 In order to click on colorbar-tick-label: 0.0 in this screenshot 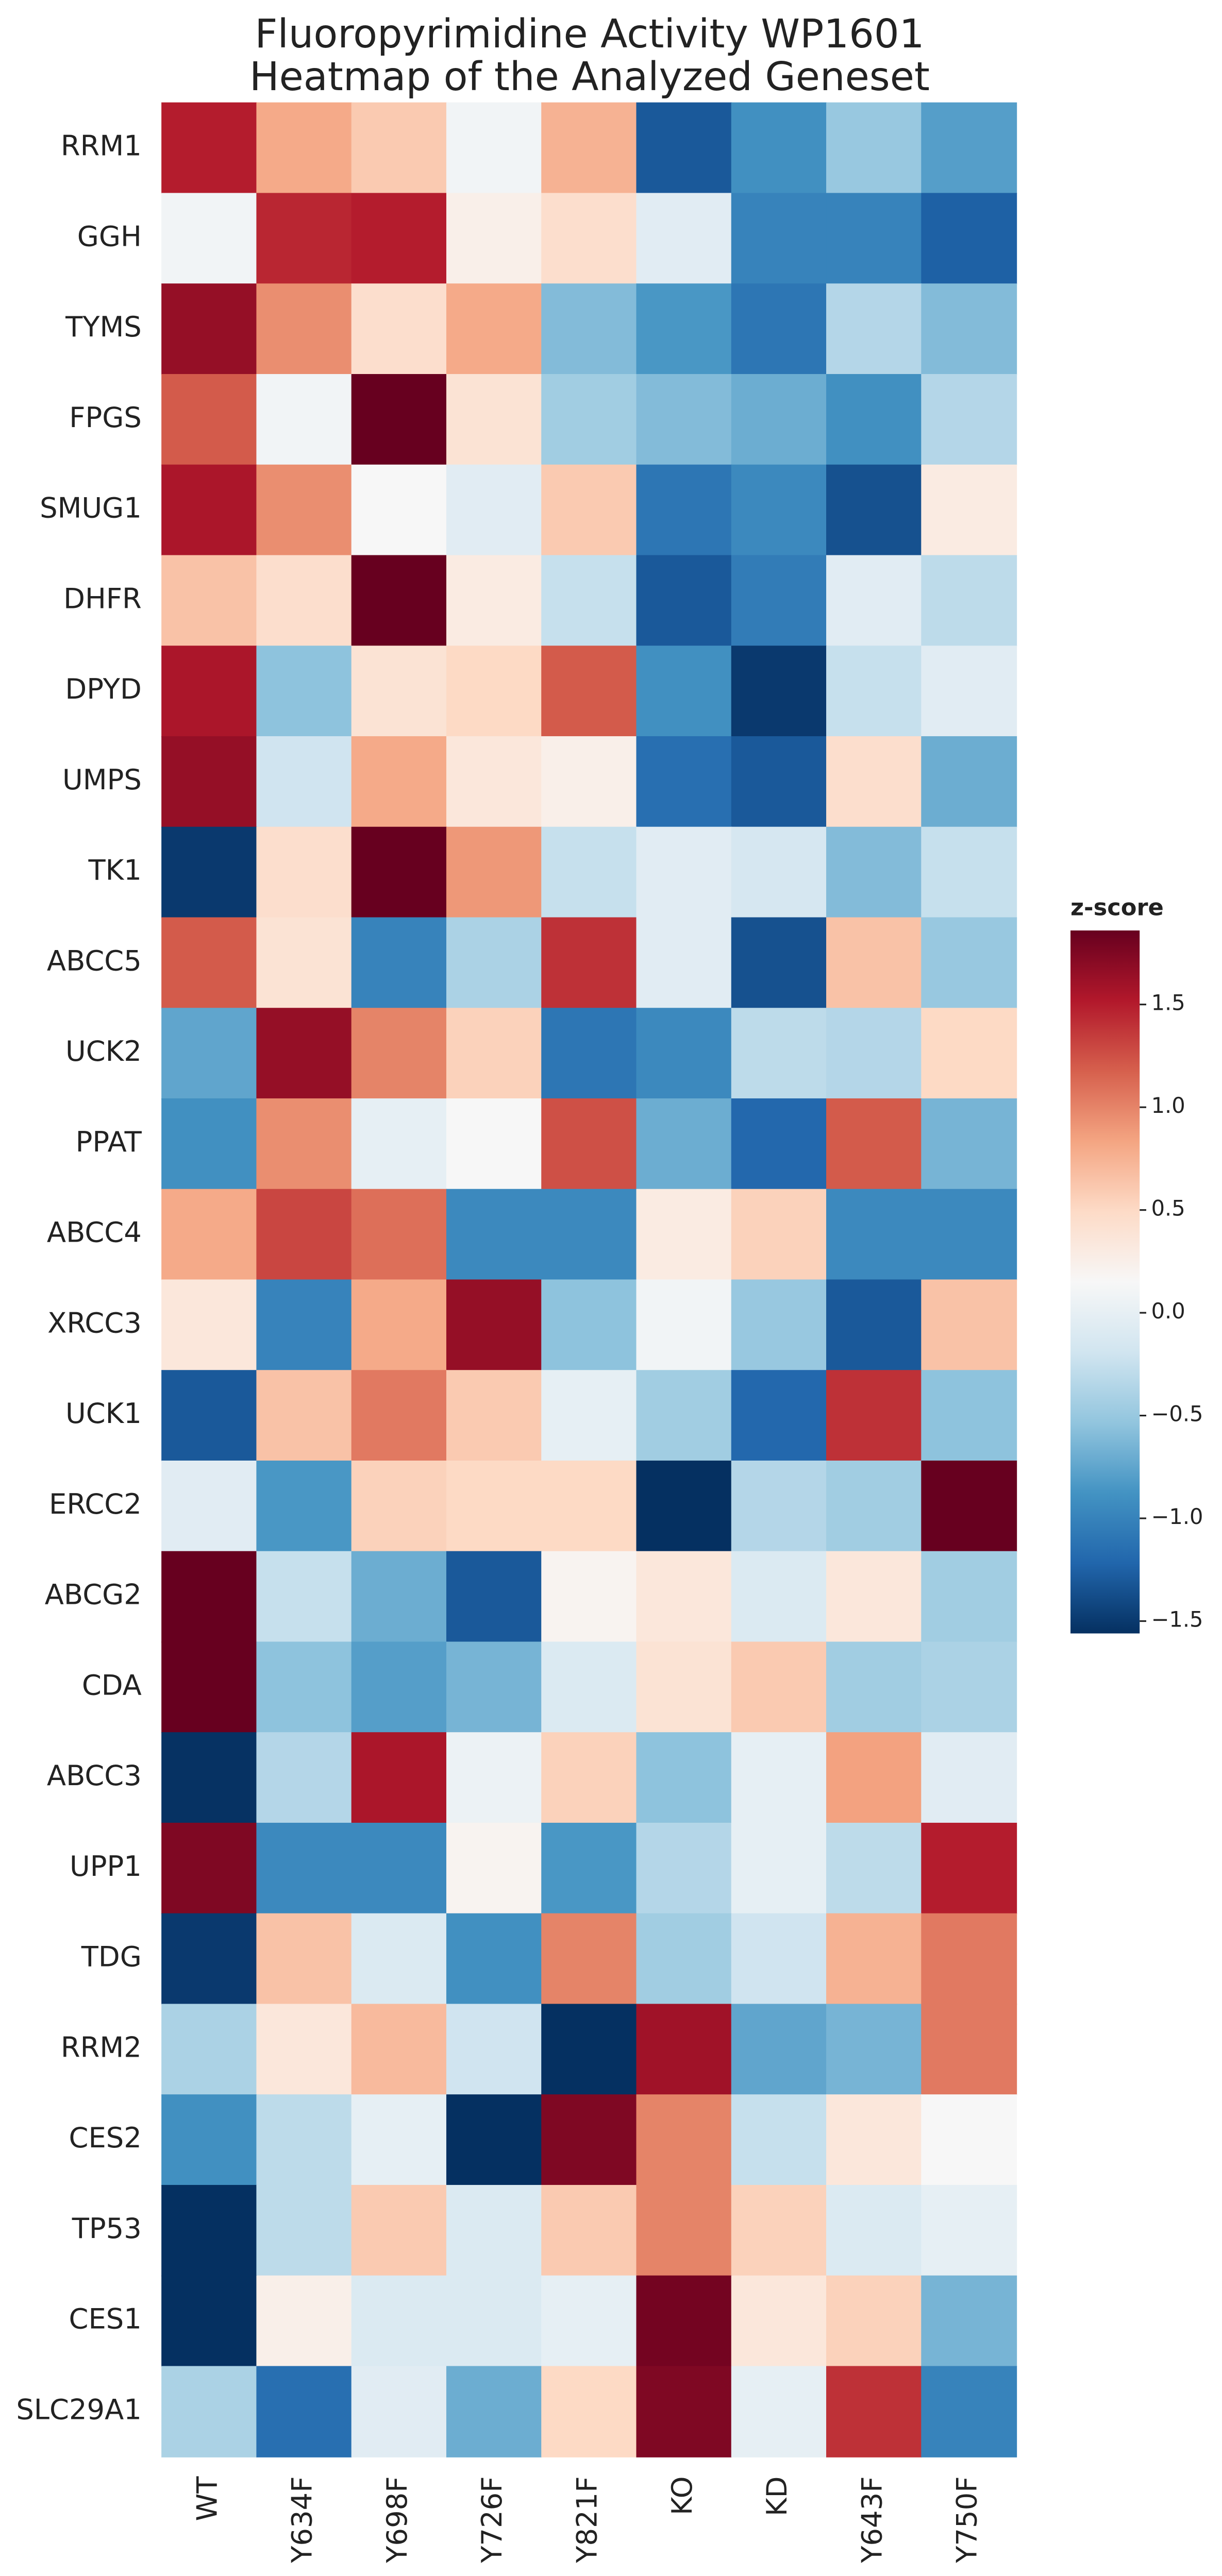, I will do `click(1168, 1311)`.